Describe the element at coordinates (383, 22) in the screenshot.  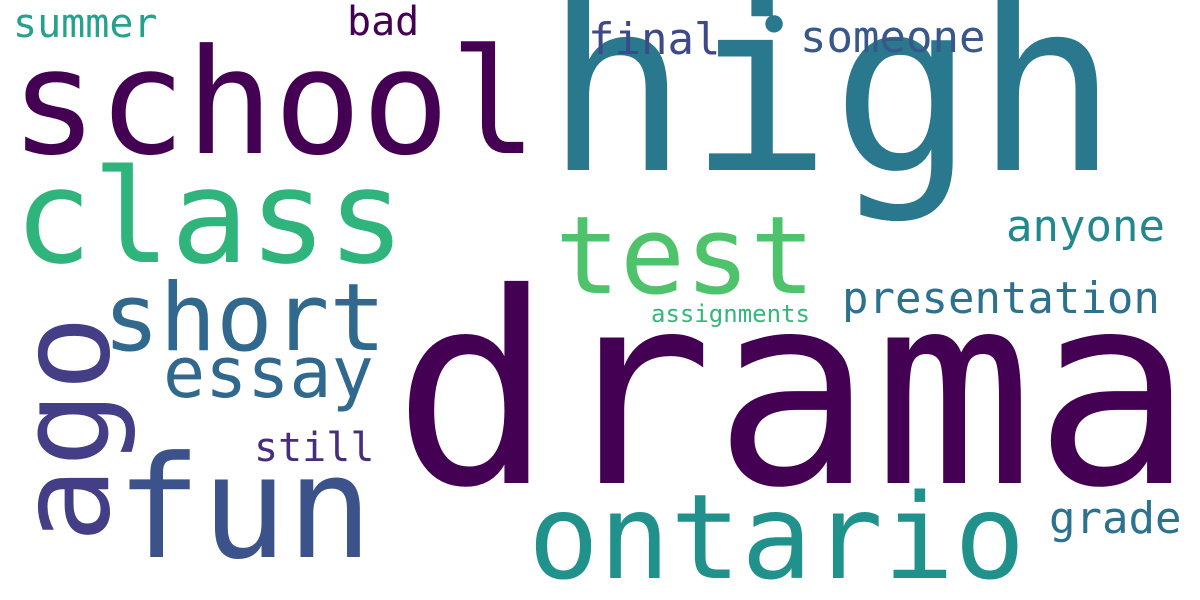
I see `word-bad: bad` at that location.